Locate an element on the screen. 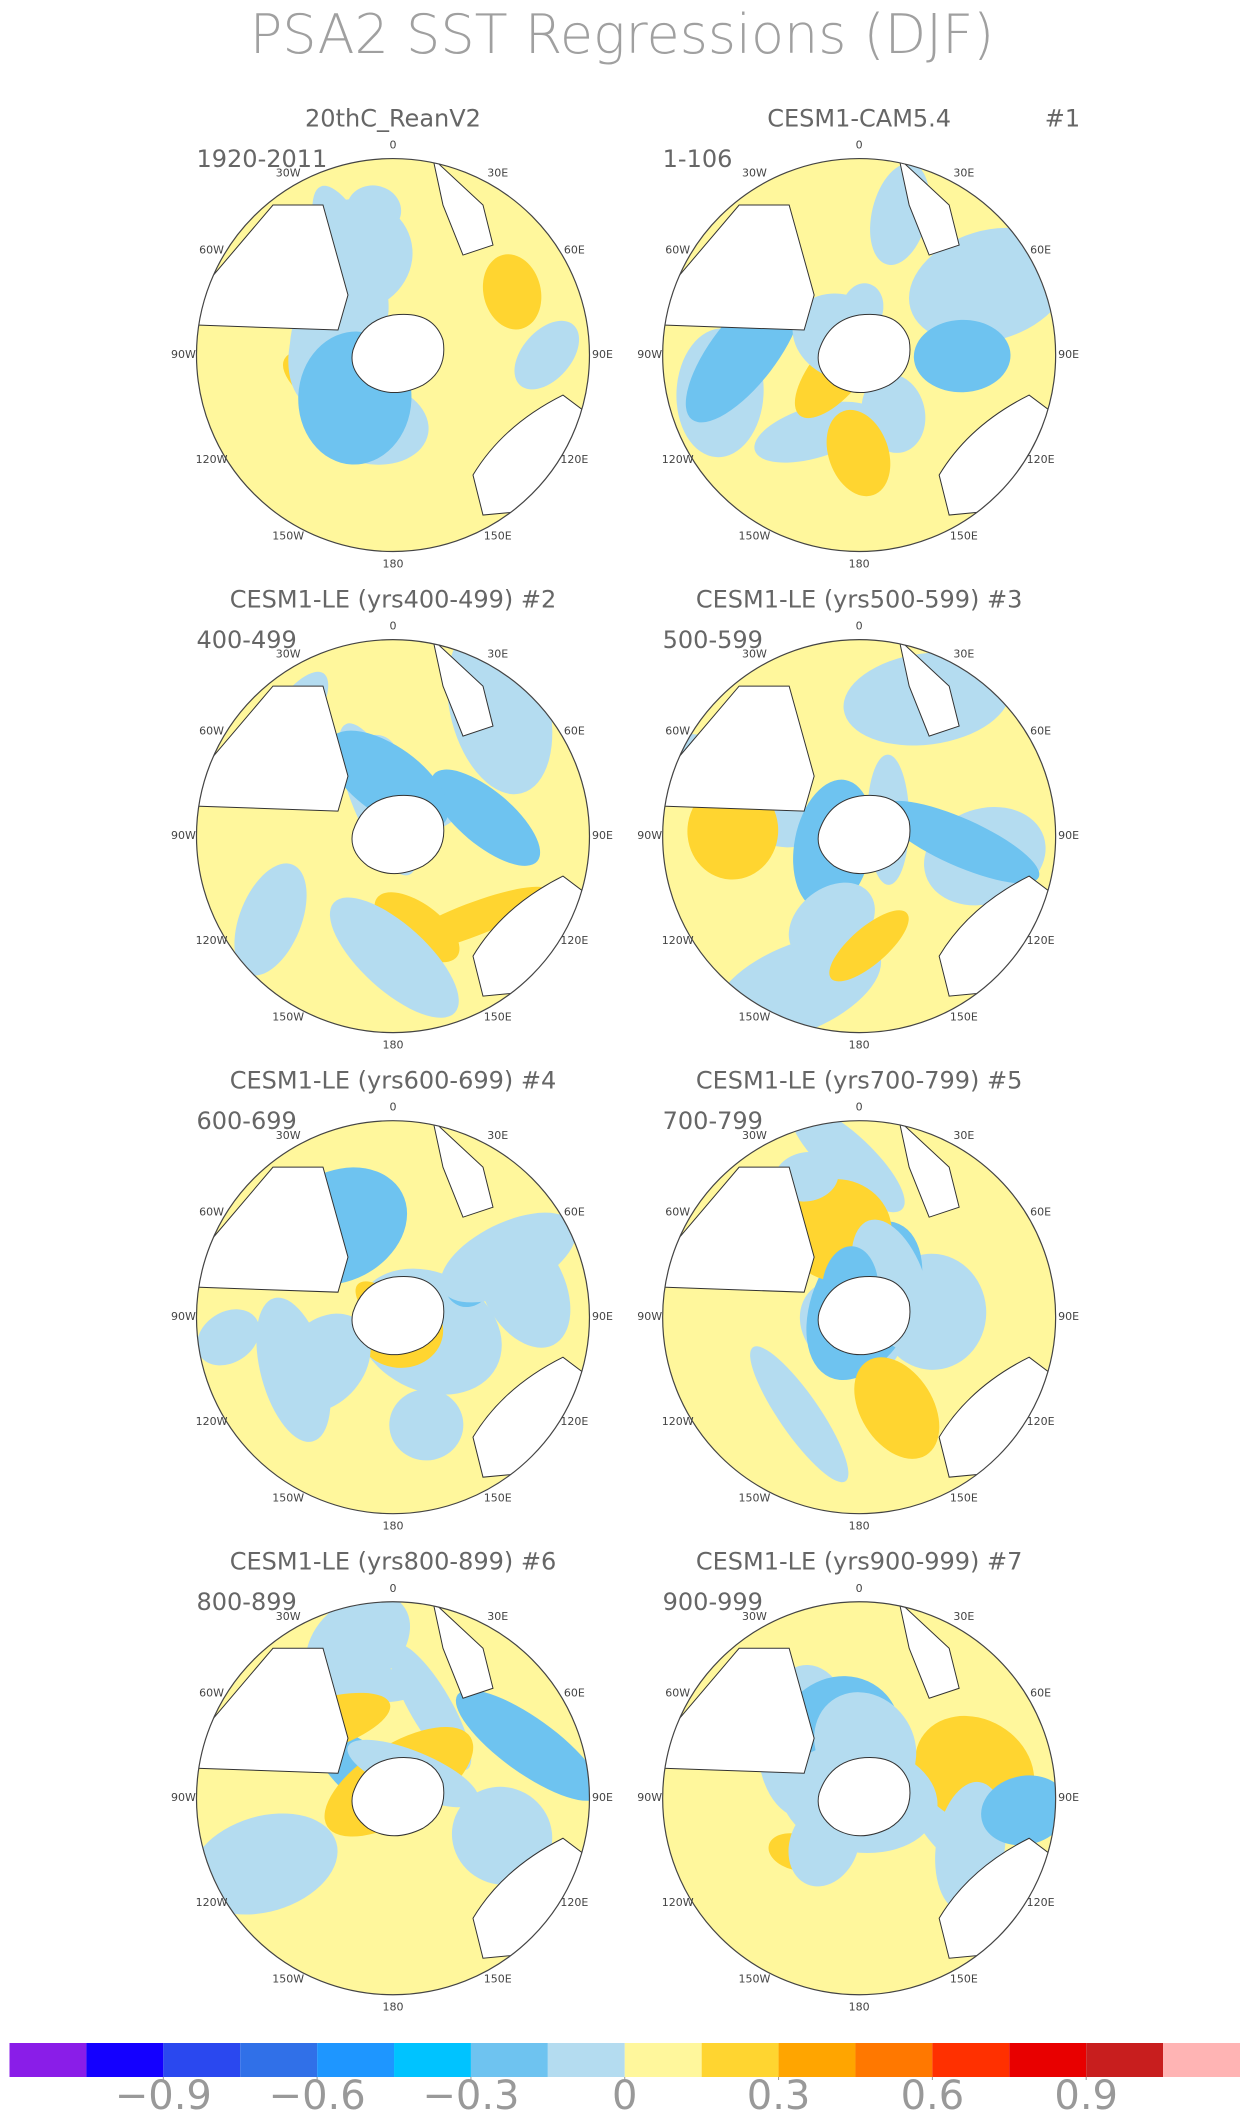  colorbar-label: −0.3 is located at coordinates (470, 2093).